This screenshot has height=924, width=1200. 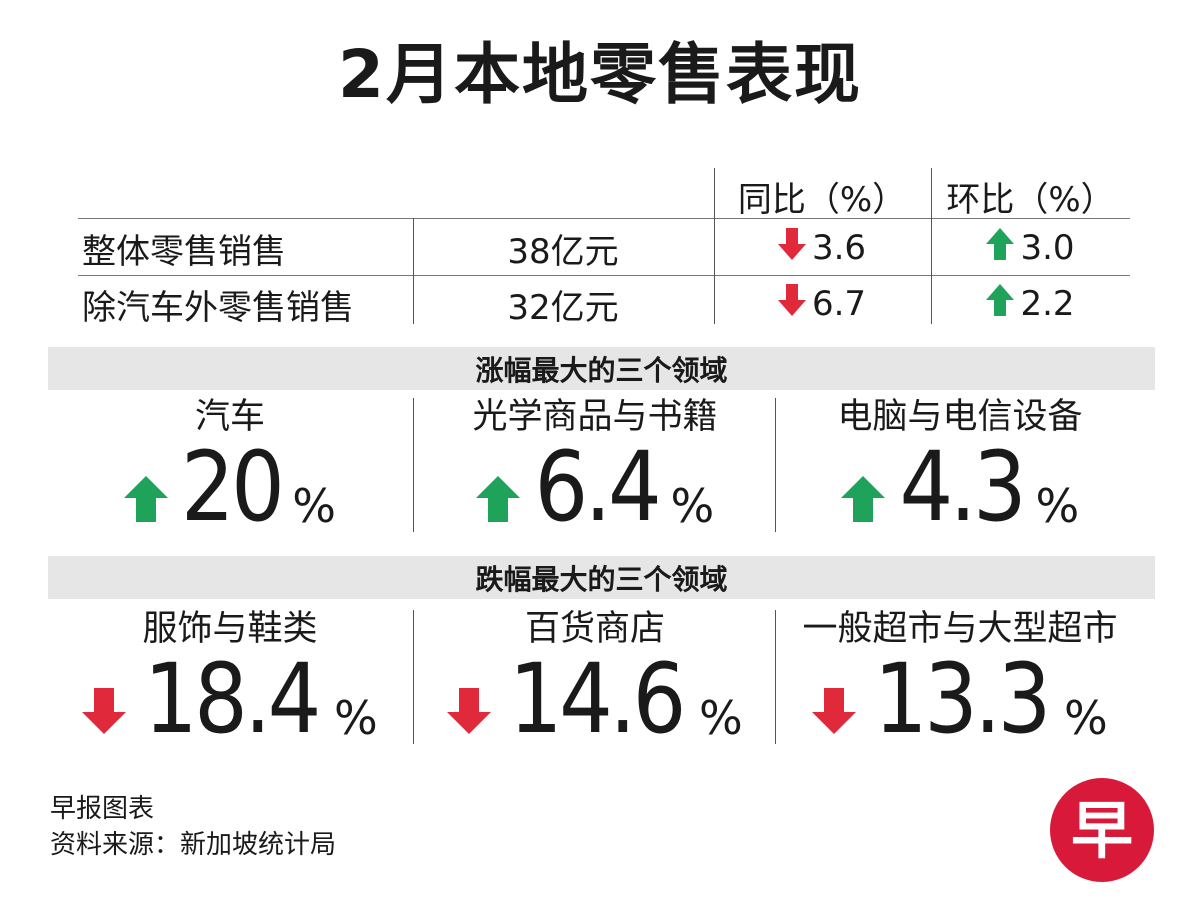 I want to click on item-value: 4.3, so click(x=962, y=487).